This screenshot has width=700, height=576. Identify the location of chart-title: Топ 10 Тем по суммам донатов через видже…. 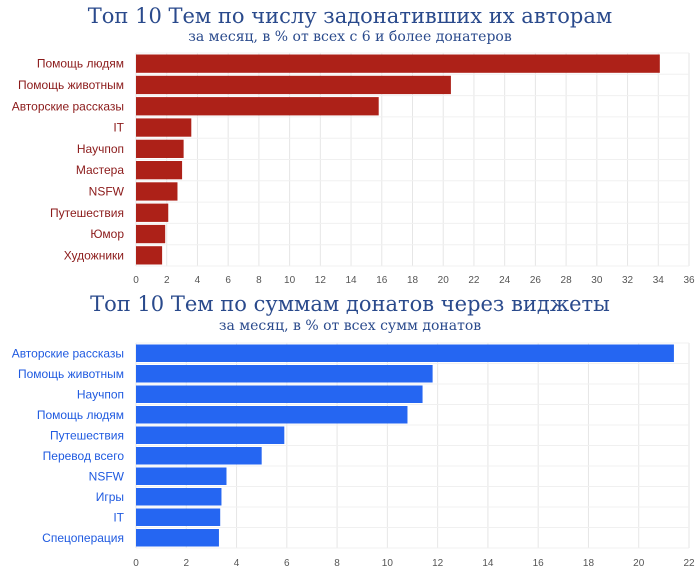
(350, 304).